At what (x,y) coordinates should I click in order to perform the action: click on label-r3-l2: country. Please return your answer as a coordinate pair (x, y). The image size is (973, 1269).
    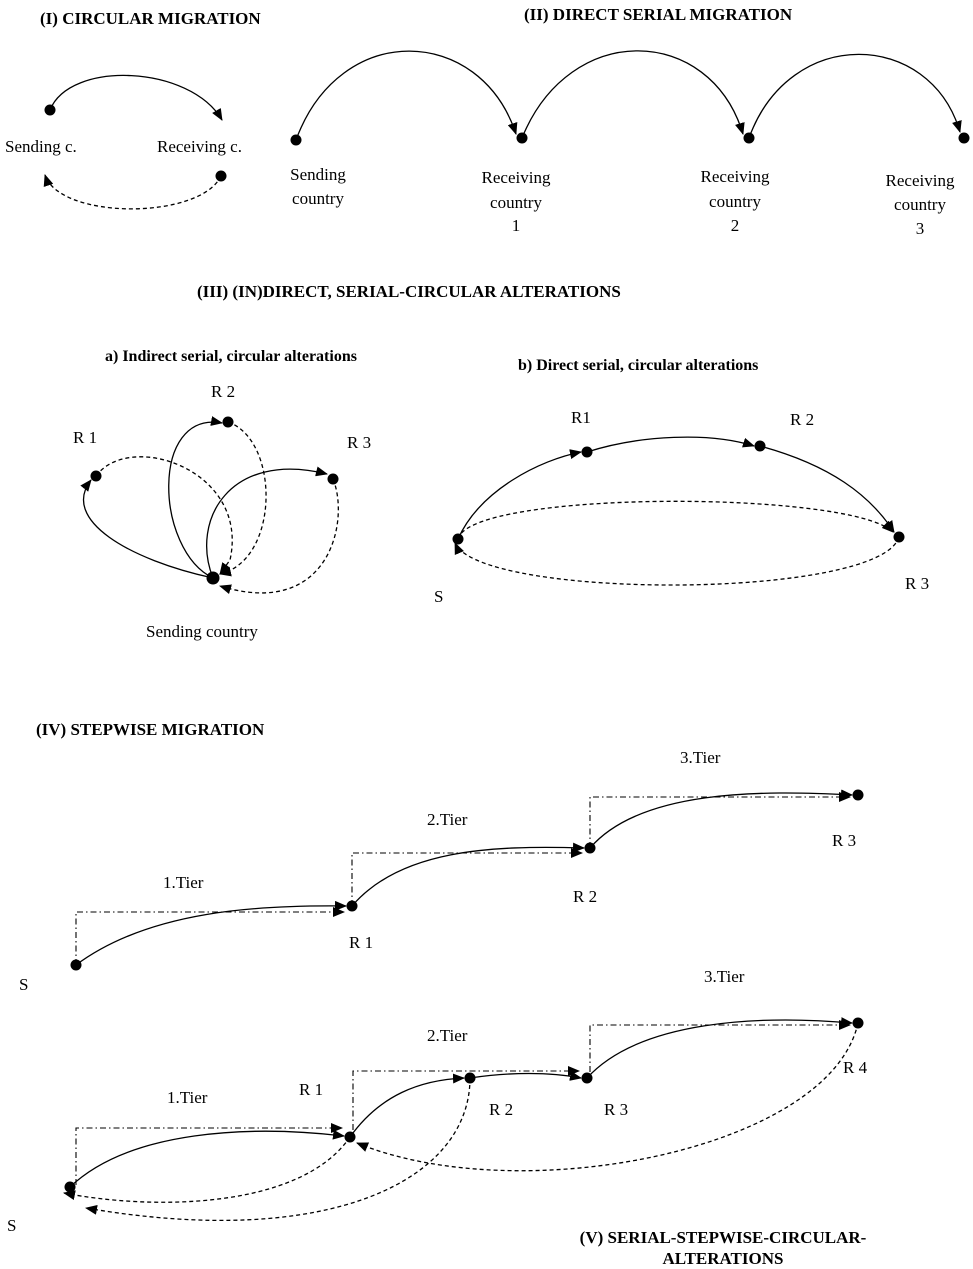
    Looking at the image, I should click on (920, 204).